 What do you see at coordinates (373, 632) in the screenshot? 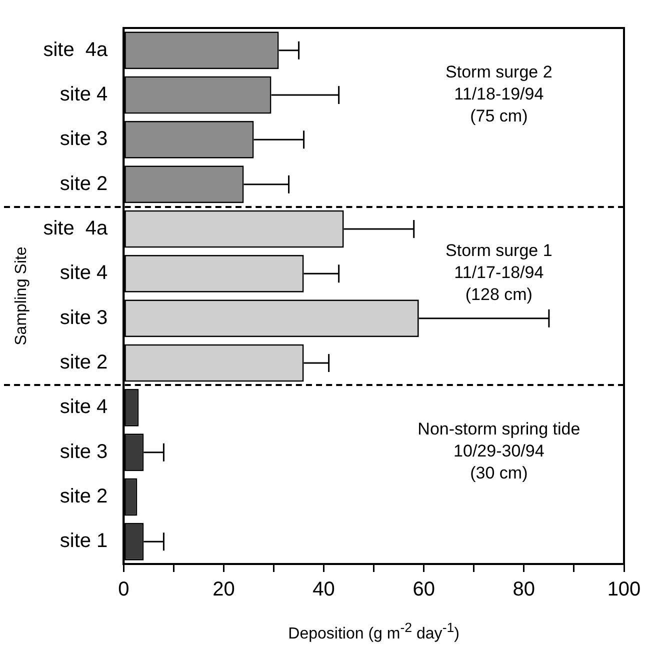
I see `x-axis-title: Deposition (g m$^{-2}$ day$^{-1}$)` at bounding box center [373, 632].